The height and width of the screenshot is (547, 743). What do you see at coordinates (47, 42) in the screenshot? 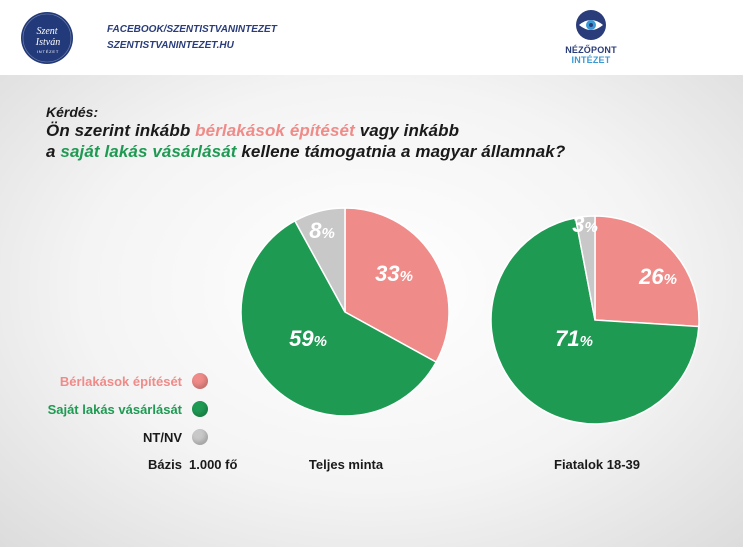
I see `svg-text: István` at bounding box center [47, 42].